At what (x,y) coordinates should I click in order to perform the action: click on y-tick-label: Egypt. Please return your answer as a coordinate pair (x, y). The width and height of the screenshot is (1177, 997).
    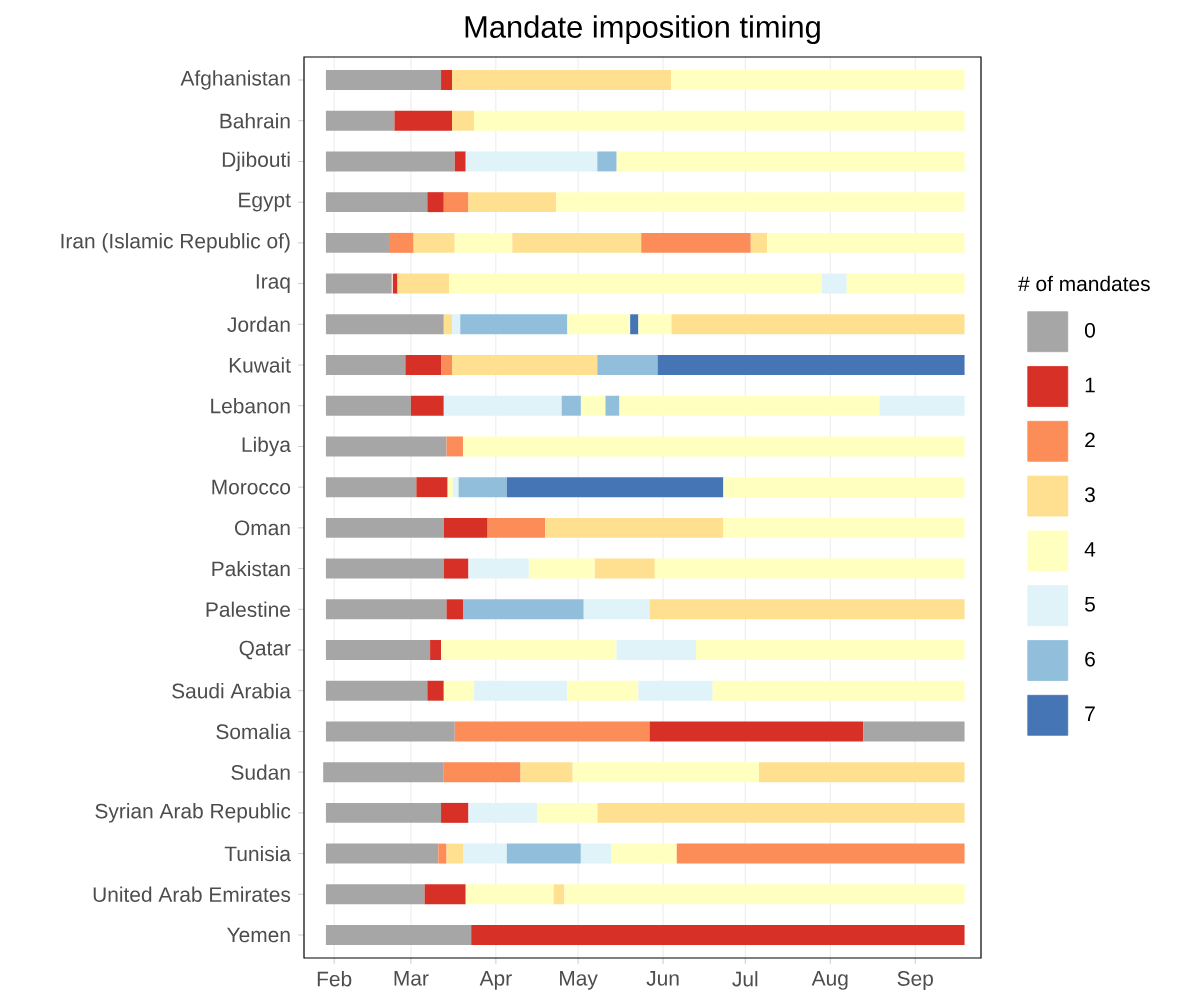
    Looking at the image, I should click on (265, 202).